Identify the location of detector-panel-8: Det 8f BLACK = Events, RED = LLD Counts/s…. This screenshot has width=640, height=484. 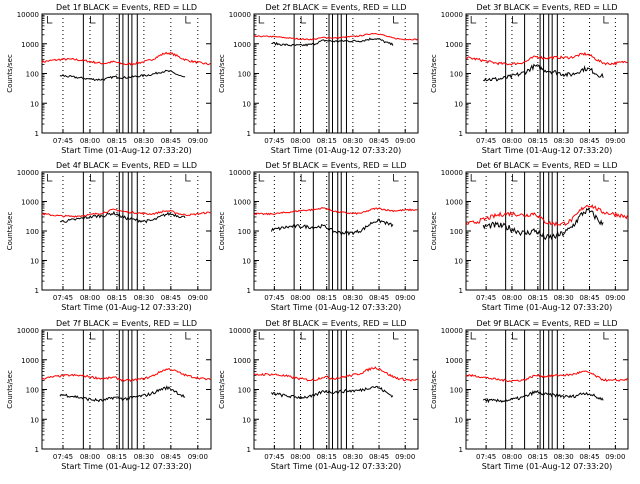
(318, 395).